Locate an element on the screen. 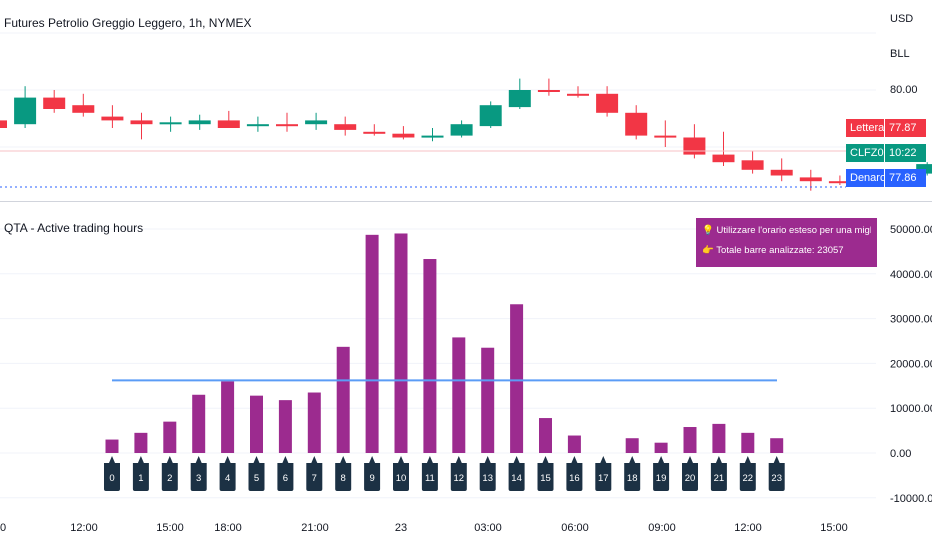  price-lines is located at coordinates (423, 169).